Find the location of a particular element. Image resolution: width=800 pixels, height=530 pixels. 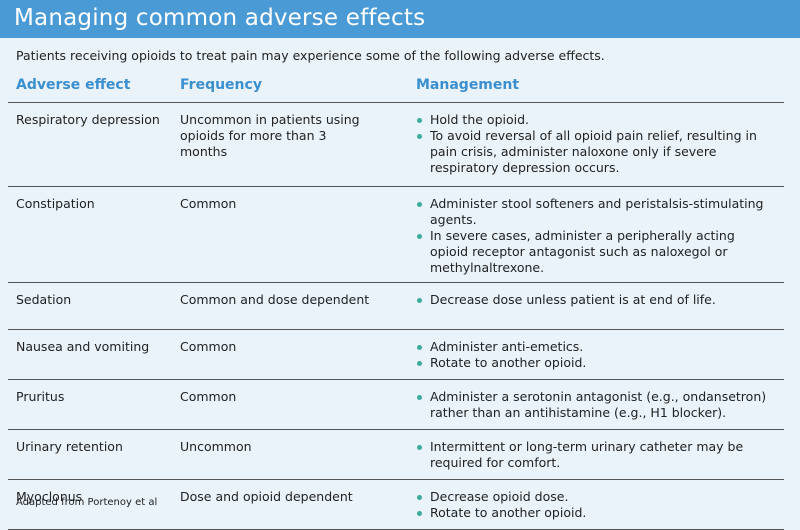

footer: Adapted from Portenoy et al is located at coordinates (87, 502).